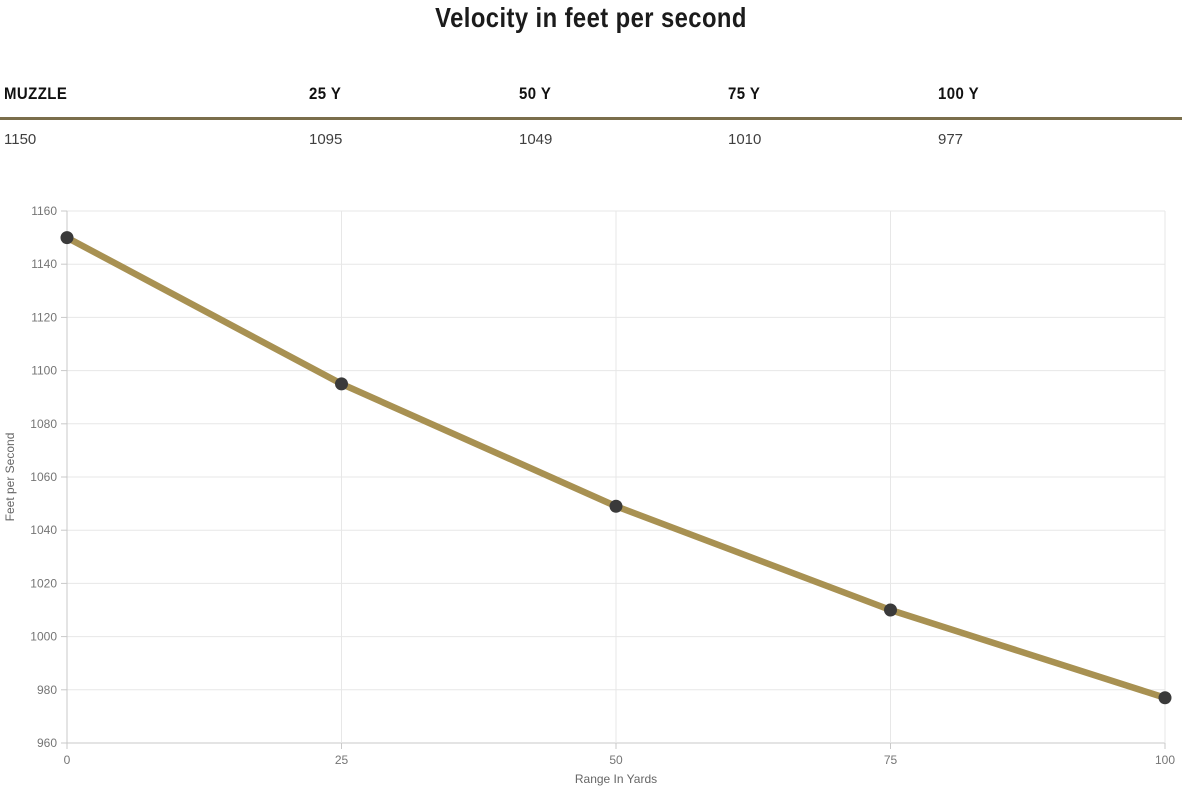  Describe the element at coordinates (152, 94) in the screenshot. I see `table-header-cell: MUZZLE` at that location.